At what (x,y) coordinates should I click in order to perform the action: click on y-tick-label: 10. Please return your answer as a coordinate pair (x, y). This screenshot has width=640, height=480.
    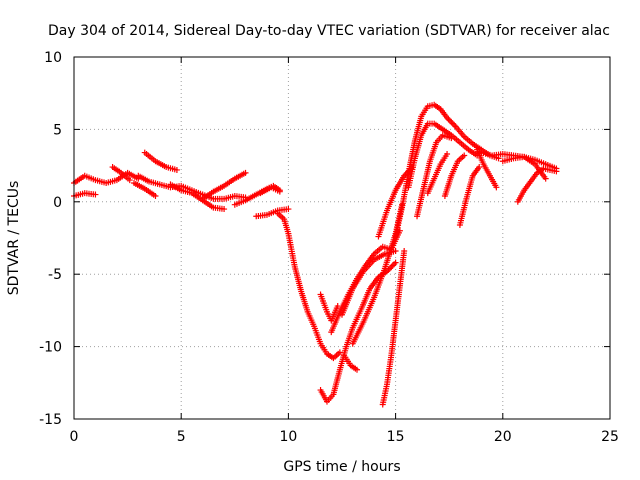
    Looking at the image, I should click on (53, 58).